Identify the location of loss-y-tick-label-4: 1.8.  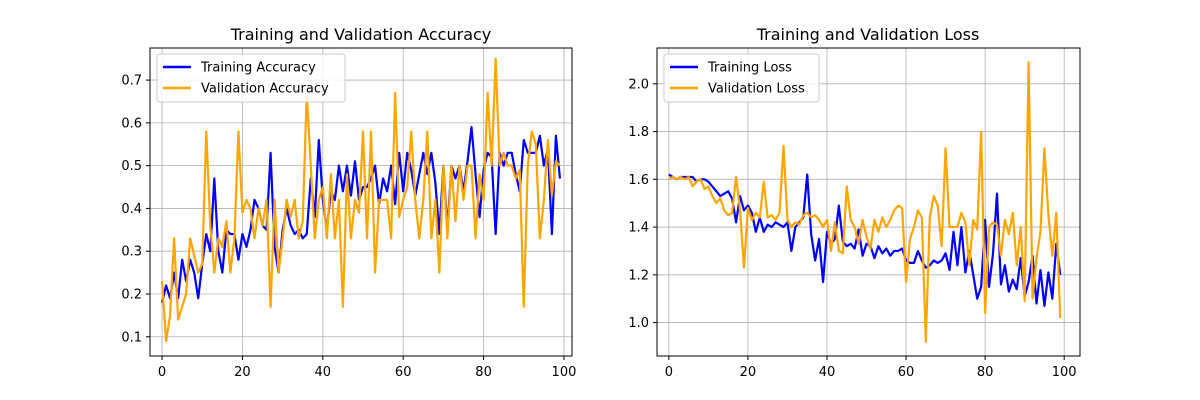
(638, 132).